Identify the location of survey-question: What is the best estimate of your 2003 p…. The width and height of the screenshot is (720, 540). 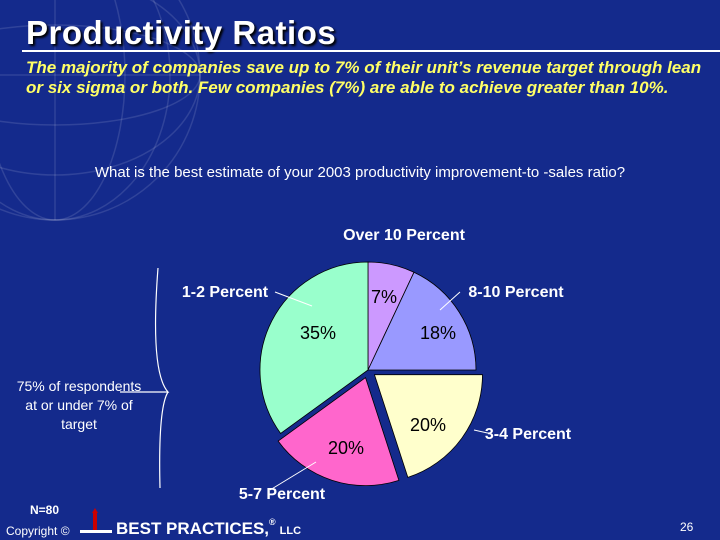
(360, 172).